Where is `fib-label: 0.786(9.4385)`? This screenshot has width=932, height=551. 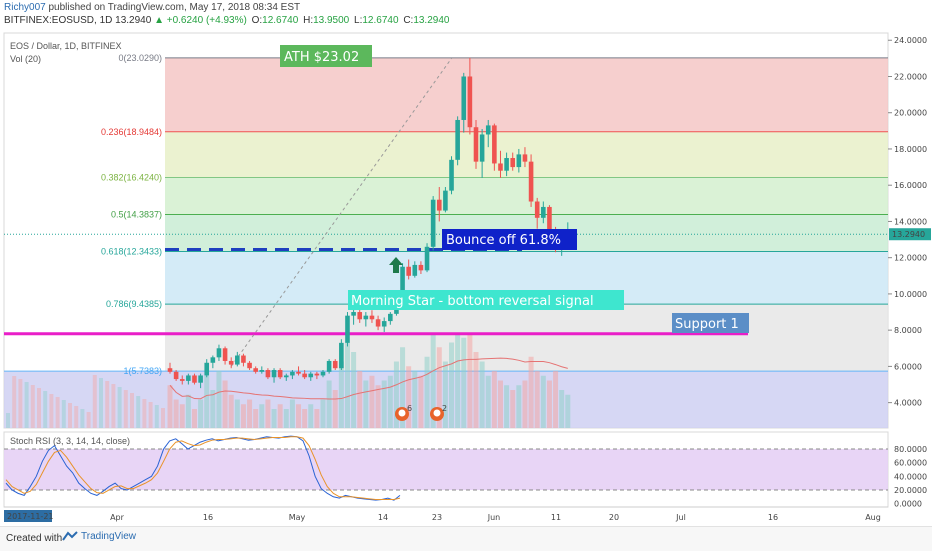
fib-label: 0.786(9.4385) is located at coordinates (134, 304).